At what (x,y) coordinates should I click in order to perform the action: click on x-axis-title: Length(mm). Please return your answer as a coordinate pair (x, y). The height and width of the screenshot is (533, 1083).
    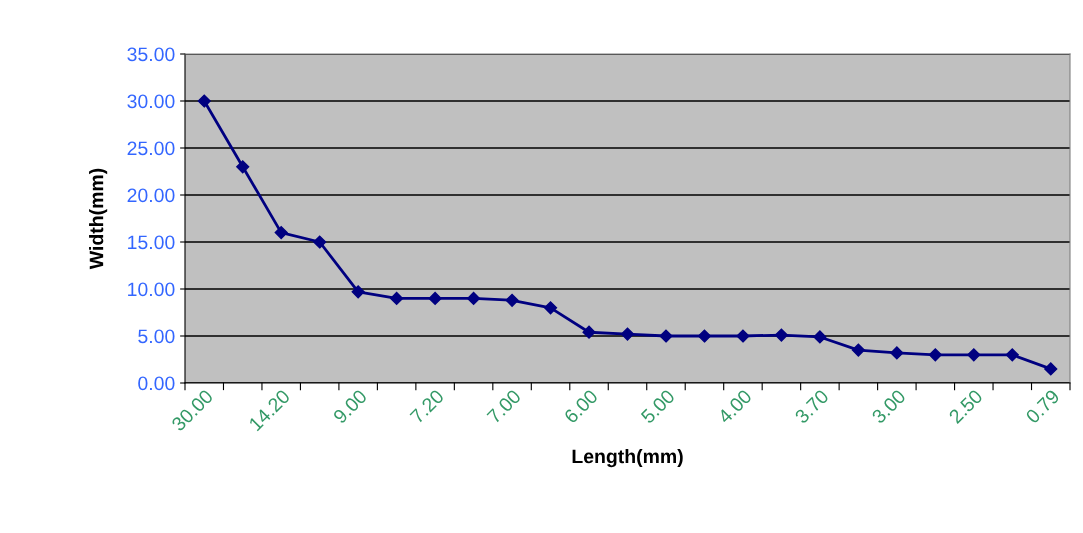
    Looking at the image, I should click on (627, 458).